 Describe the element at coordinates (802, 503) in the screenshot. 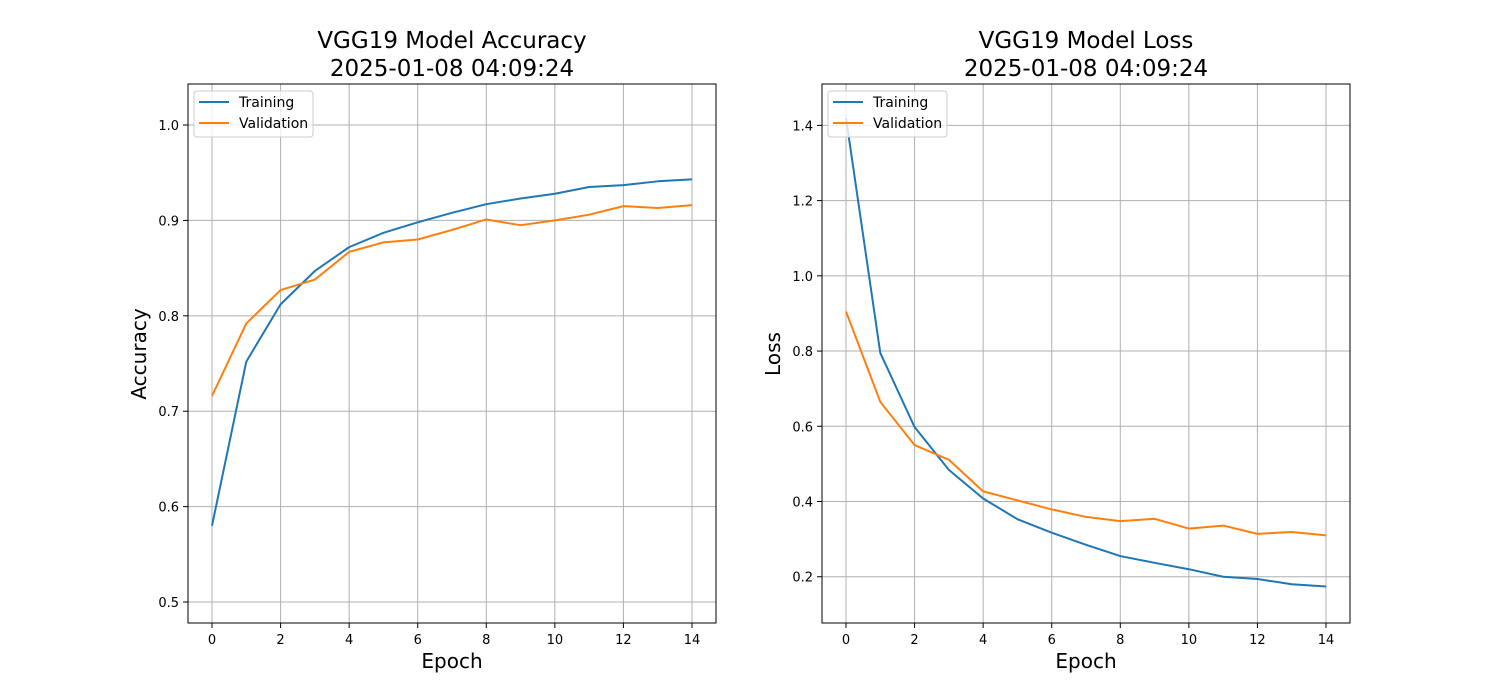

I see `loss-y-tick-label: 0.4` at that location.